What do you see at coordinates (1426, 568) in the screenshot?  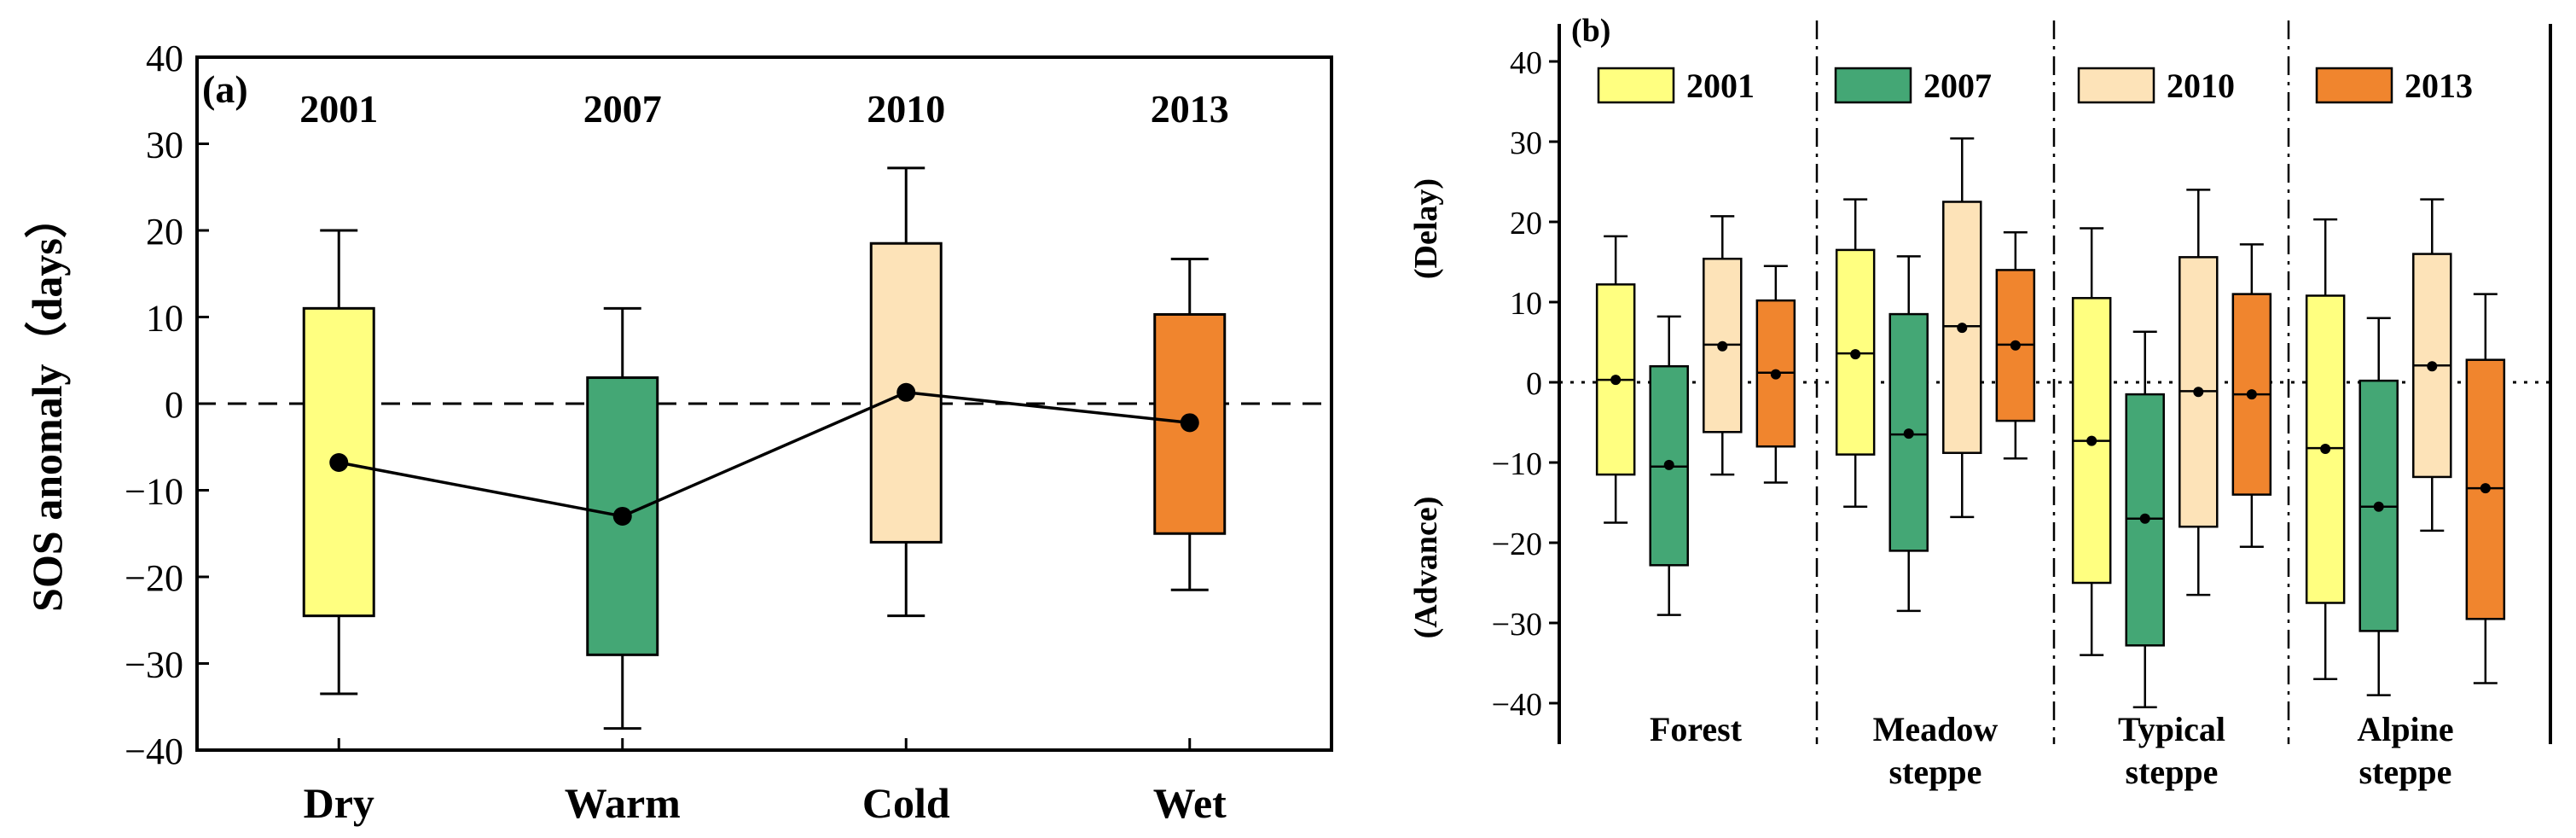 I see `panel-b-advance-label: (Advance)` at bounding box center [1426, 568].